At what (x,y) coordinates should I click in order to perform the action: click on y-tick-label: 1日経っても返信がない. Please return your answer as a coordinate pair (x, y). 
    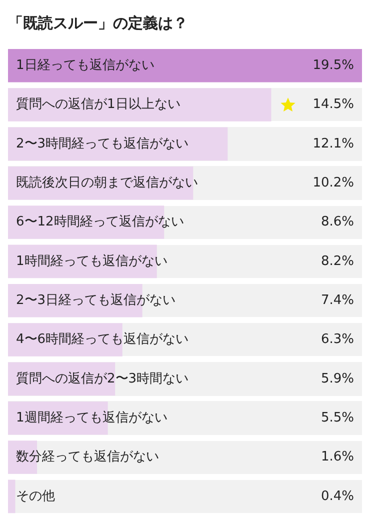
    Looking at the image, I should click on (85, 65).